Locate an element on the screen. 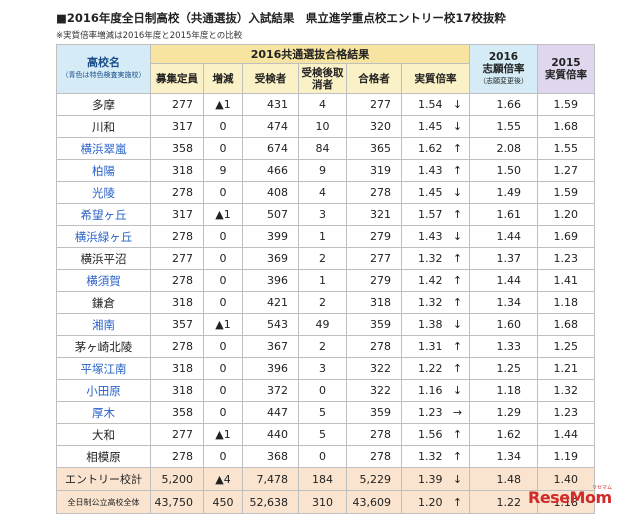  withdraw-cell: 0 is located at coordinates (322, 456).